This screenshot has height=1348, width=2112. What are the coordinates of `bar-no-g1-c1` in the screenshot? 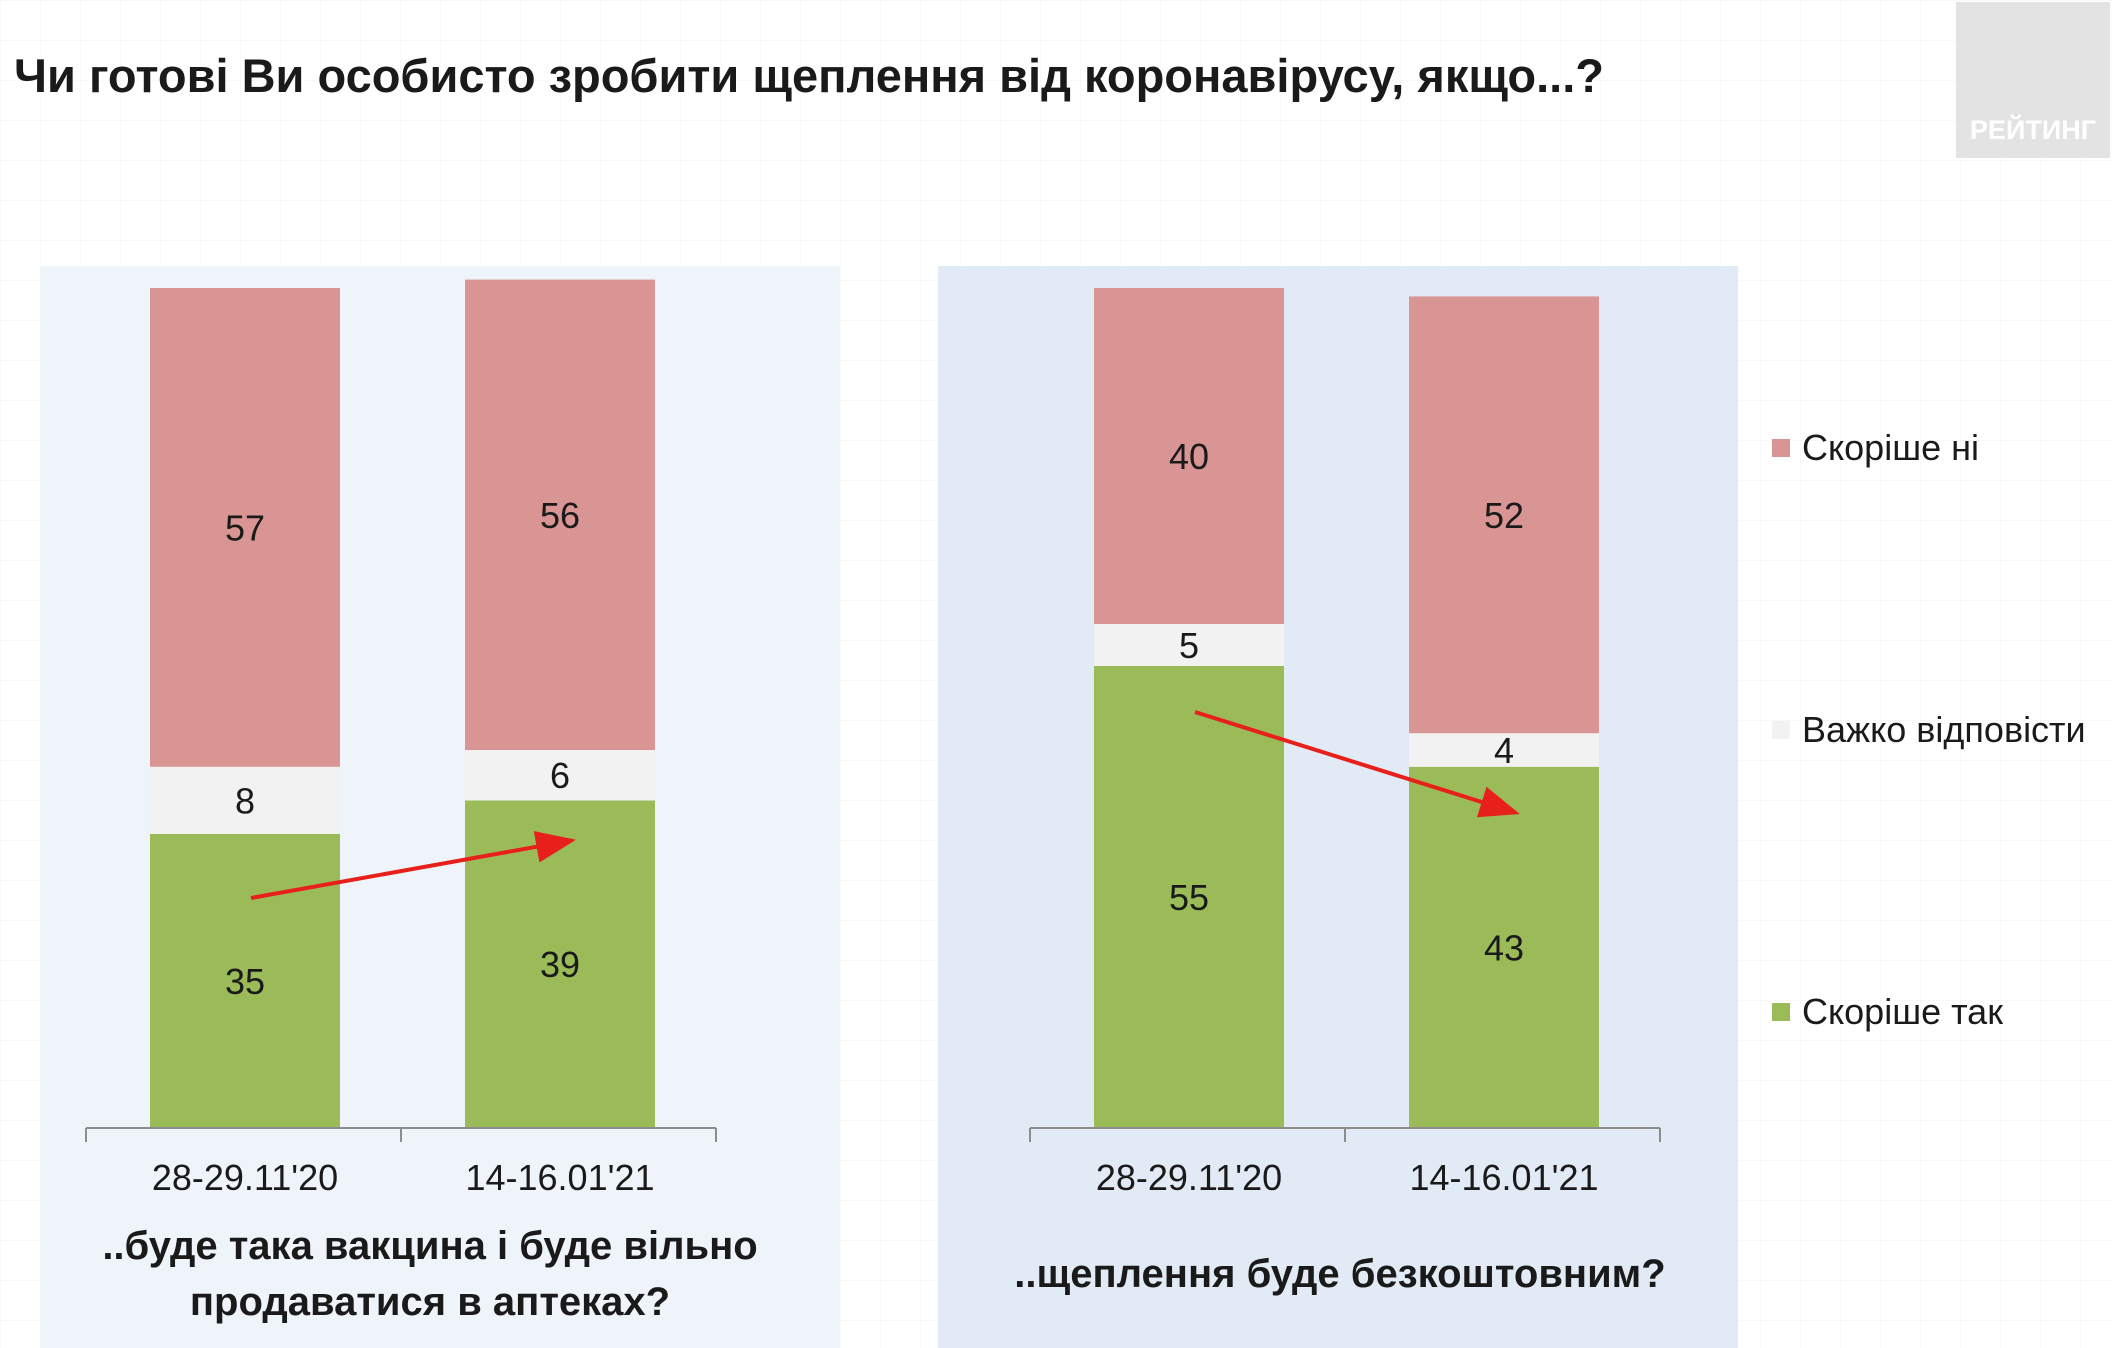 It's located at (1504, 515).